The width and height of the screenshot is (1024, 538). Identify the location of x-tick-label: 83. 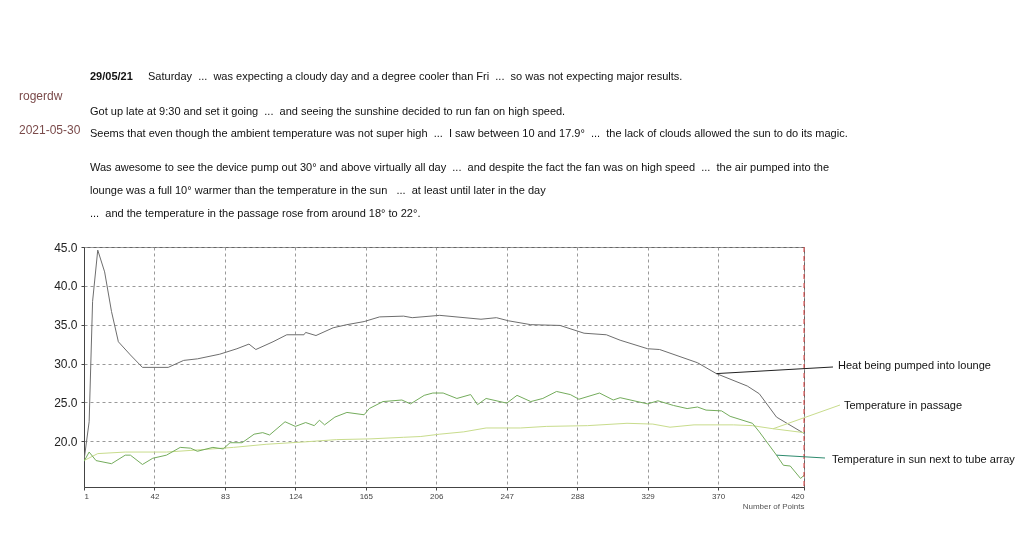
(225, 496).